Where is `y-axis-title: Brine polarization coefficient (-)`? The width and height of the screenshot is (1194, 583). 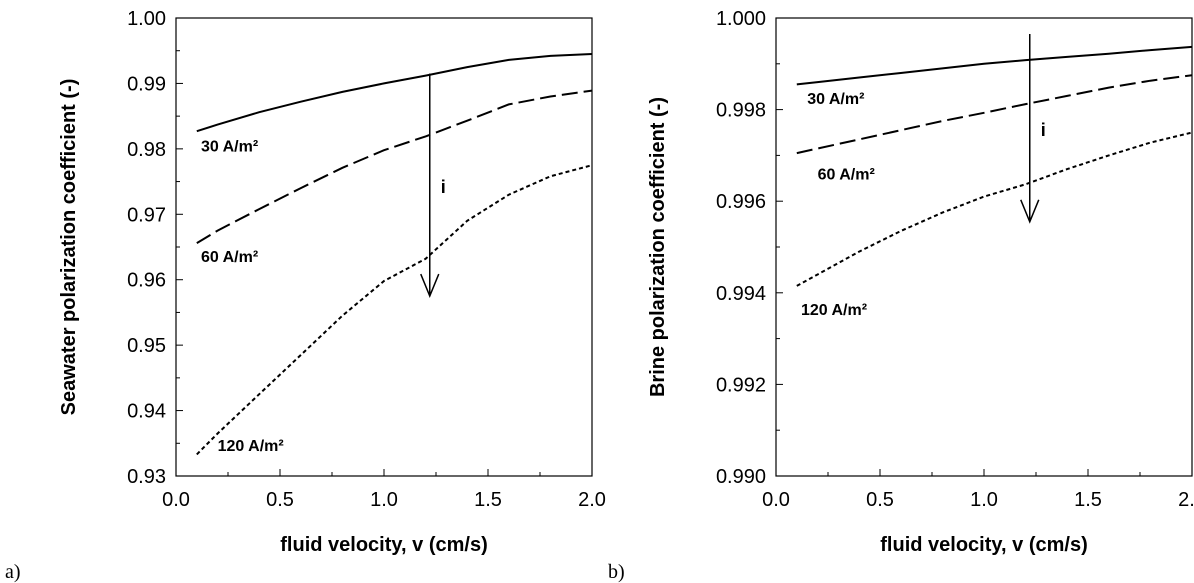 y-axis-title: Brine polarization coefficient (-) is located at coordinates (658, 247).